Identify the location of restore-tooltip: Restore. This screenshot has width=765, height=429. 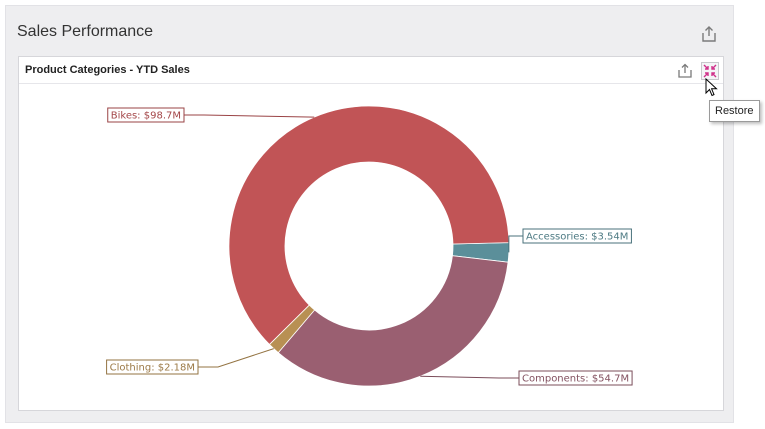
(734, 111).